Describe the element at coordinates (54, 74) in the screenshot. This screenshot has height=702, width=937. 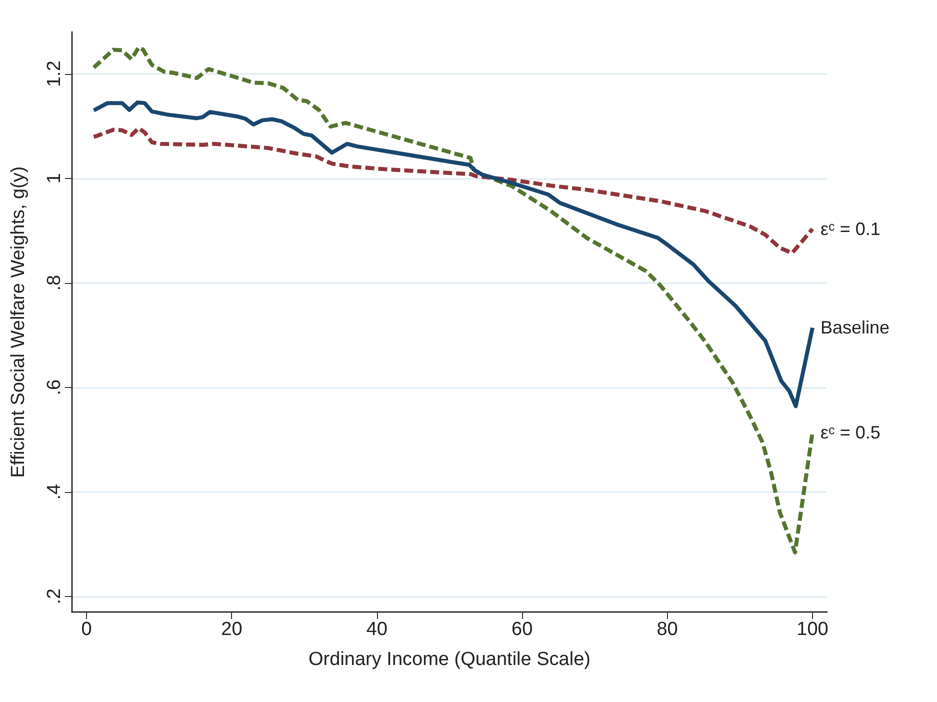
I see `y-tick-label: 1.2` at that location.